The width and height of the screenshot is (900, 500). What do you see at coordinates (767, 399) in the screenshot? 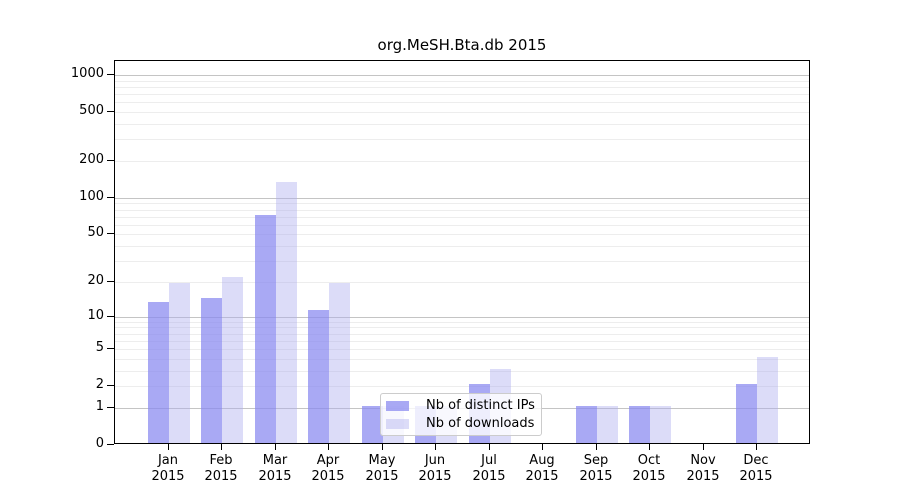
I see `bar-downloads-dec` at bounding box center [767, 399].